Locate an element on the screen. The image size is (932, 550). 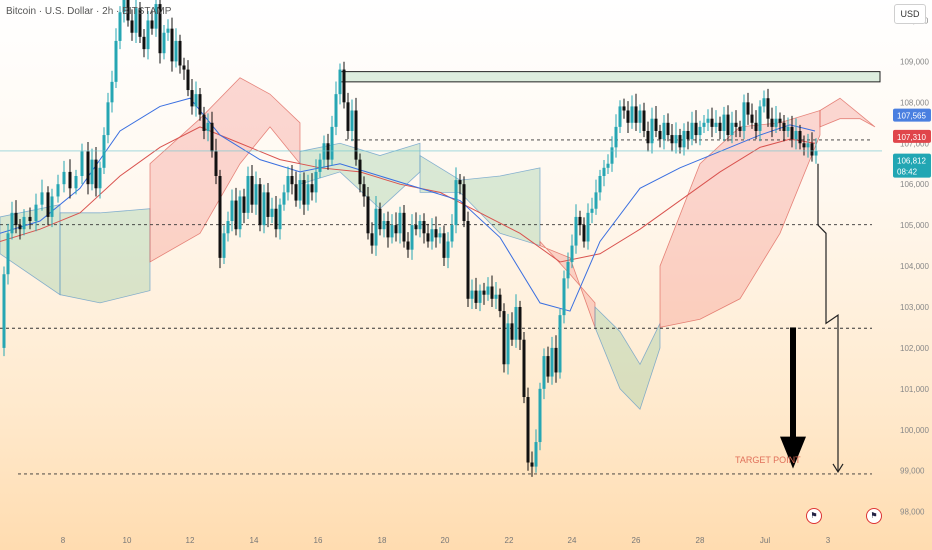
y-tick-label: 108,000 is located at coordinates (914, 102).